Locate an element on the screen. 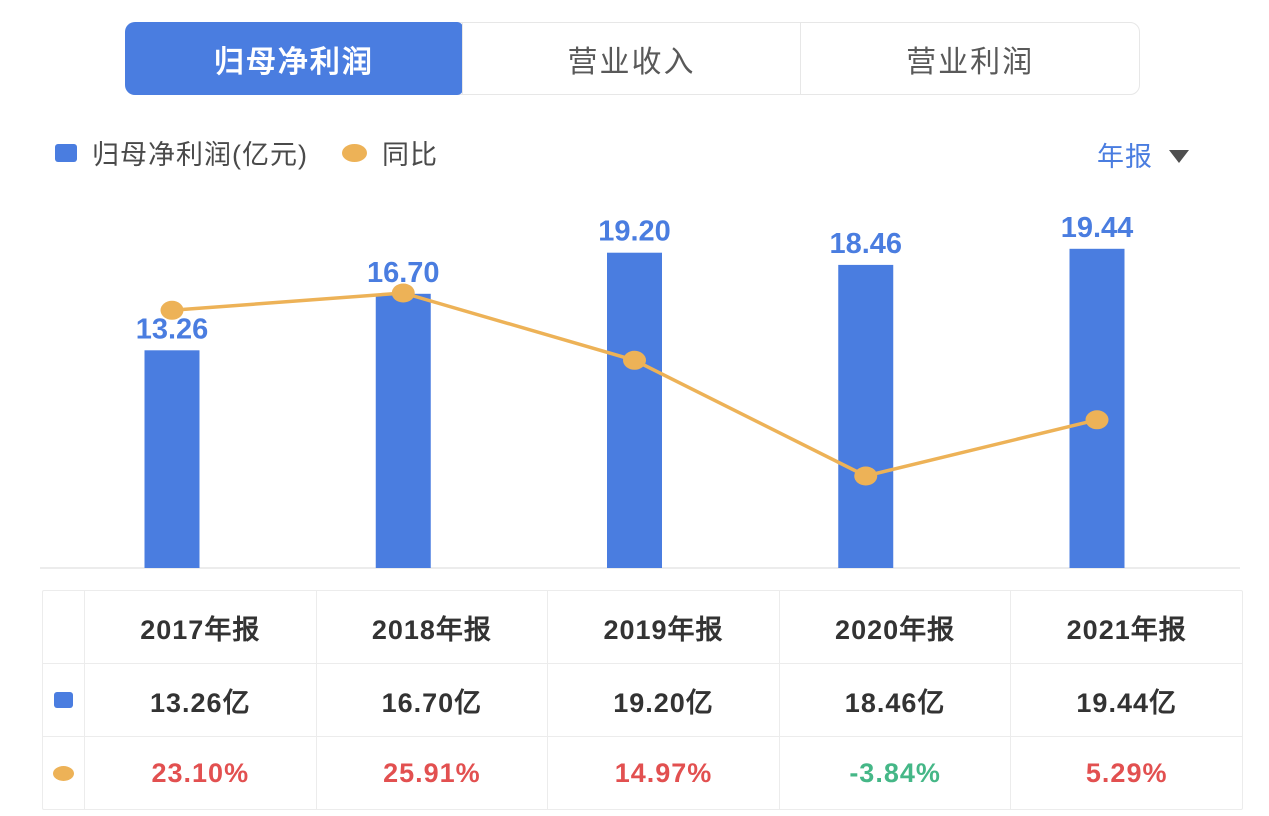  yoy-point-2021年报 is located at coordinates (1097, 420).